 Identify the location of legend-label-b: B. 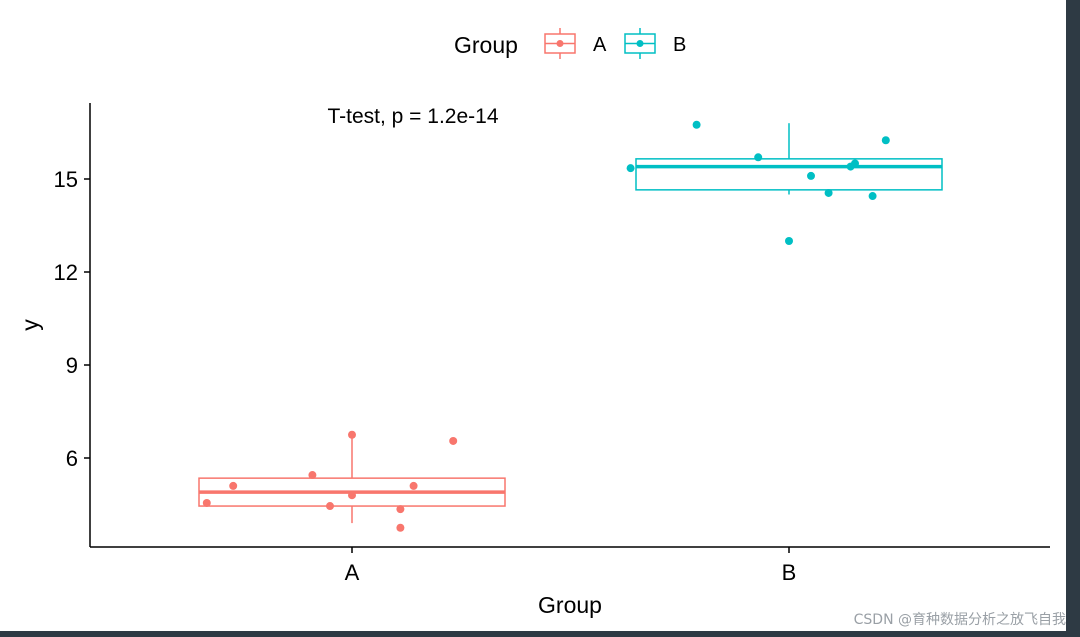
(679, 45).